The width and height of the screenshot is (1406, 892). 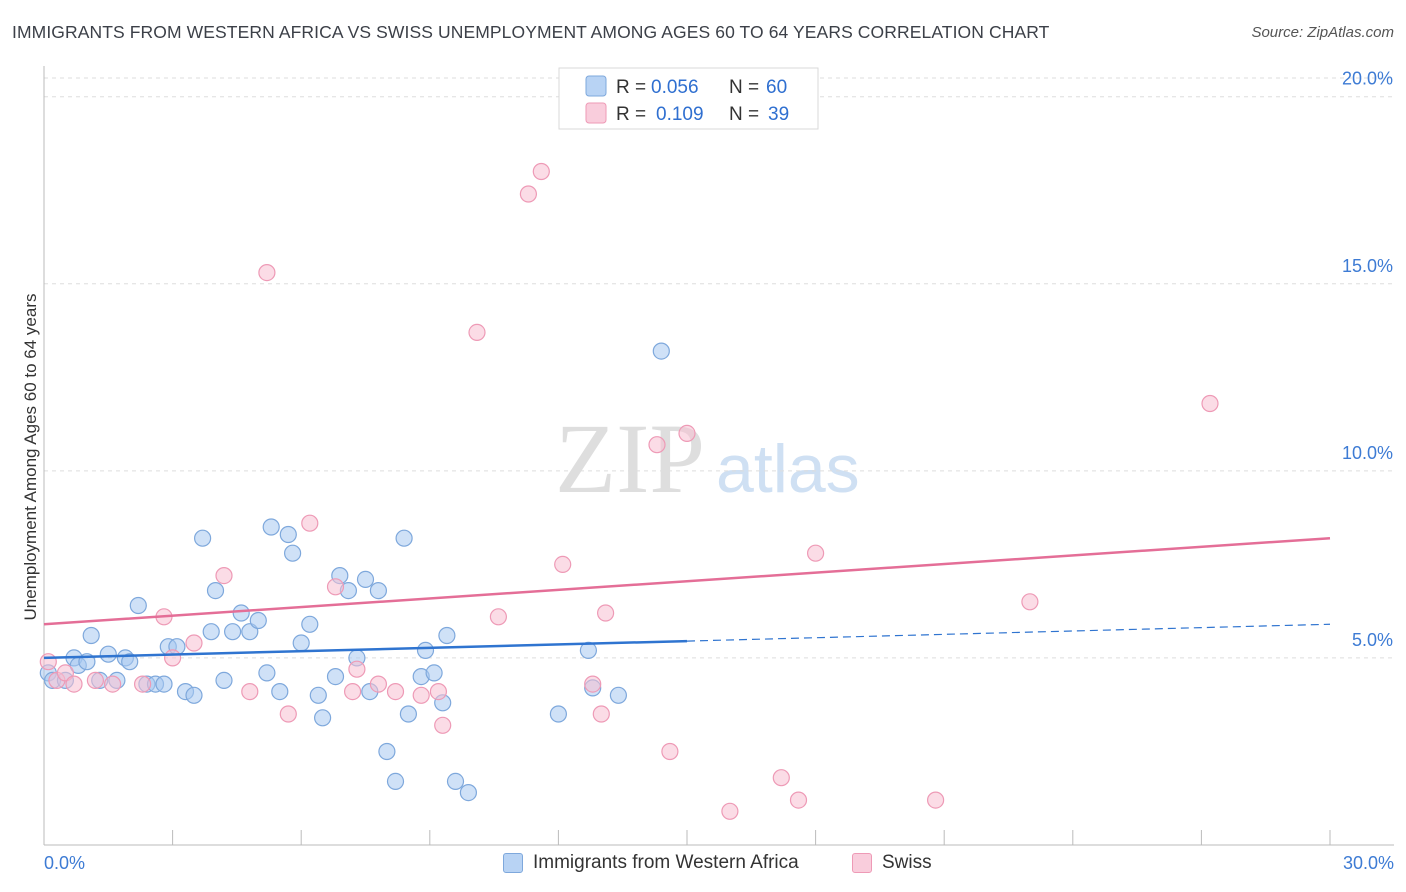 What do you see at coordinates (862, 863) in the screenshot?
I see `legend-swatch-swiss` at bounding box center [862, 863].